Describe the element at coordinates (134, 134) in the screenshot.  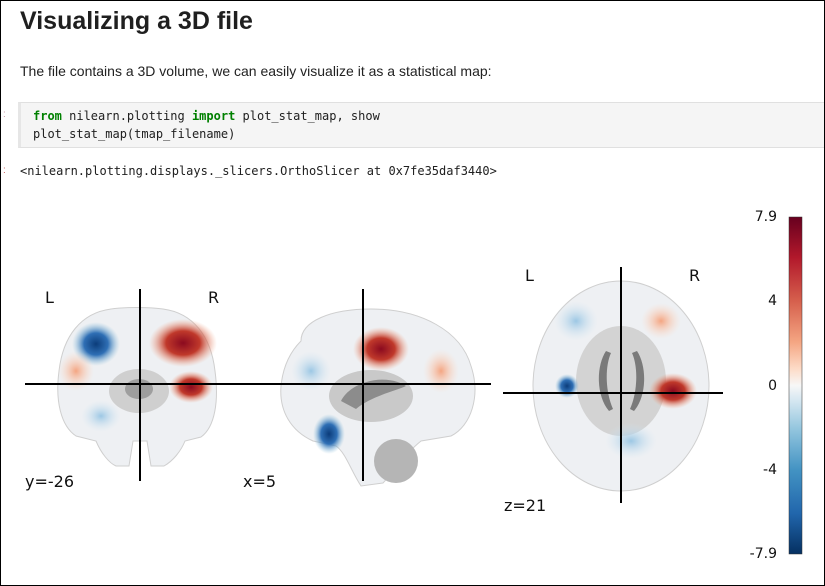
I see `code-line-2: plot_stat_map(tmap_filename)` at that location.